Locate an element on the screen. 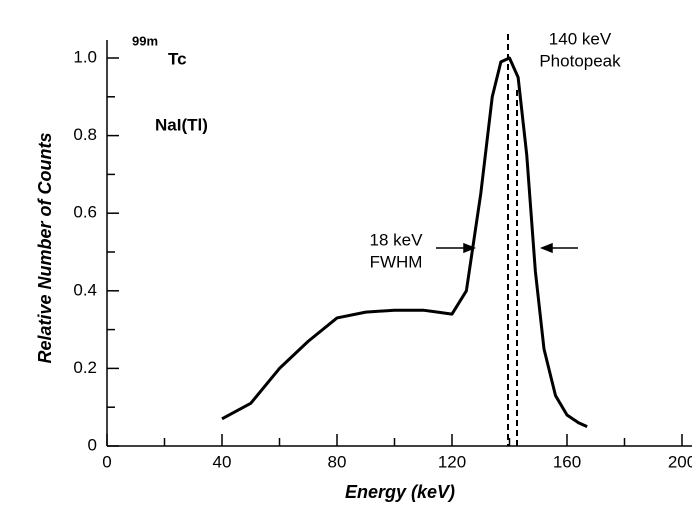 The image size is (692, 506). isotope-mass: 99m is located at coordinates (145, 40).